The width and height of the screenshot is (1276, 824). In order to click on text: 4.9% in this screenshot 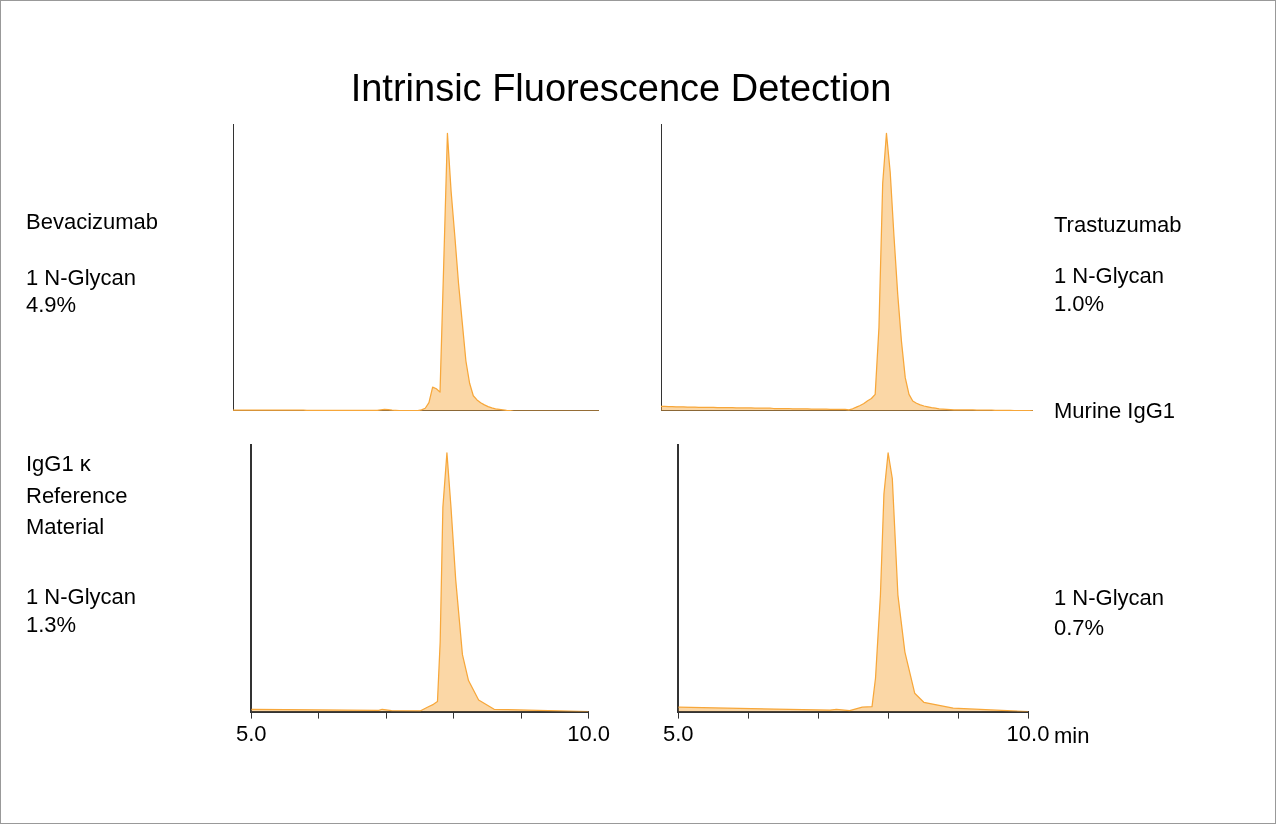, I will do `click(51, 305)`.